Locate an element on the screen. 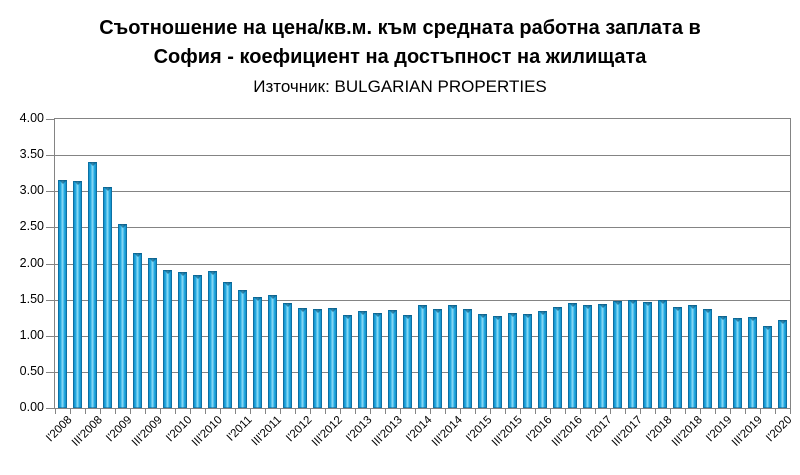 This screenshot has height=475, width=800. x-axis-label: III'2017 is located at coordinates (627, 431).